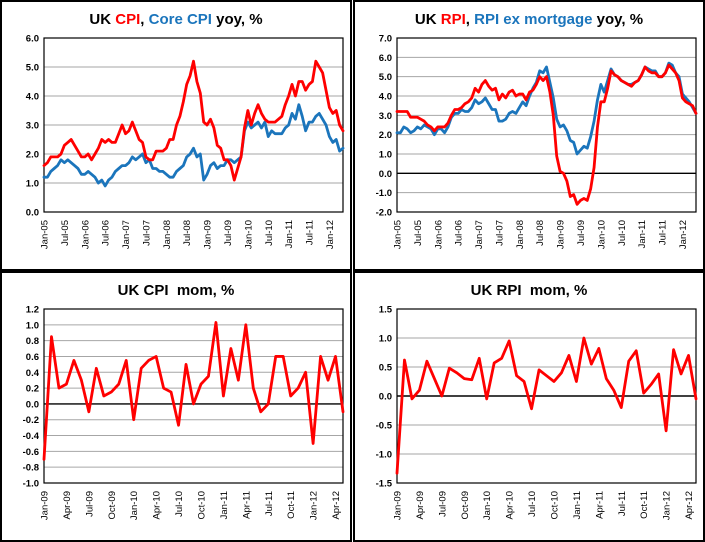  Describe the element at coordinates (618, 19) in the screenshot. I see `chart-title-part: yoy, %` at that location.